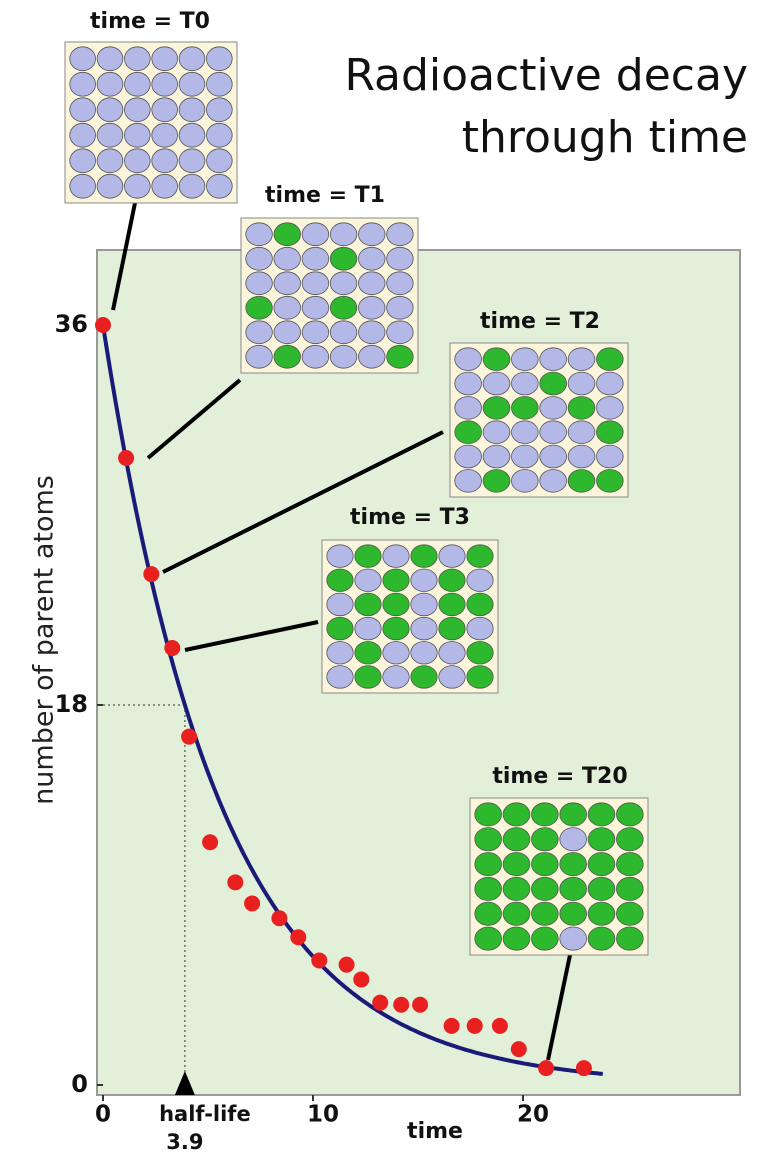  I want to click on inset-box, so click(410, 616).